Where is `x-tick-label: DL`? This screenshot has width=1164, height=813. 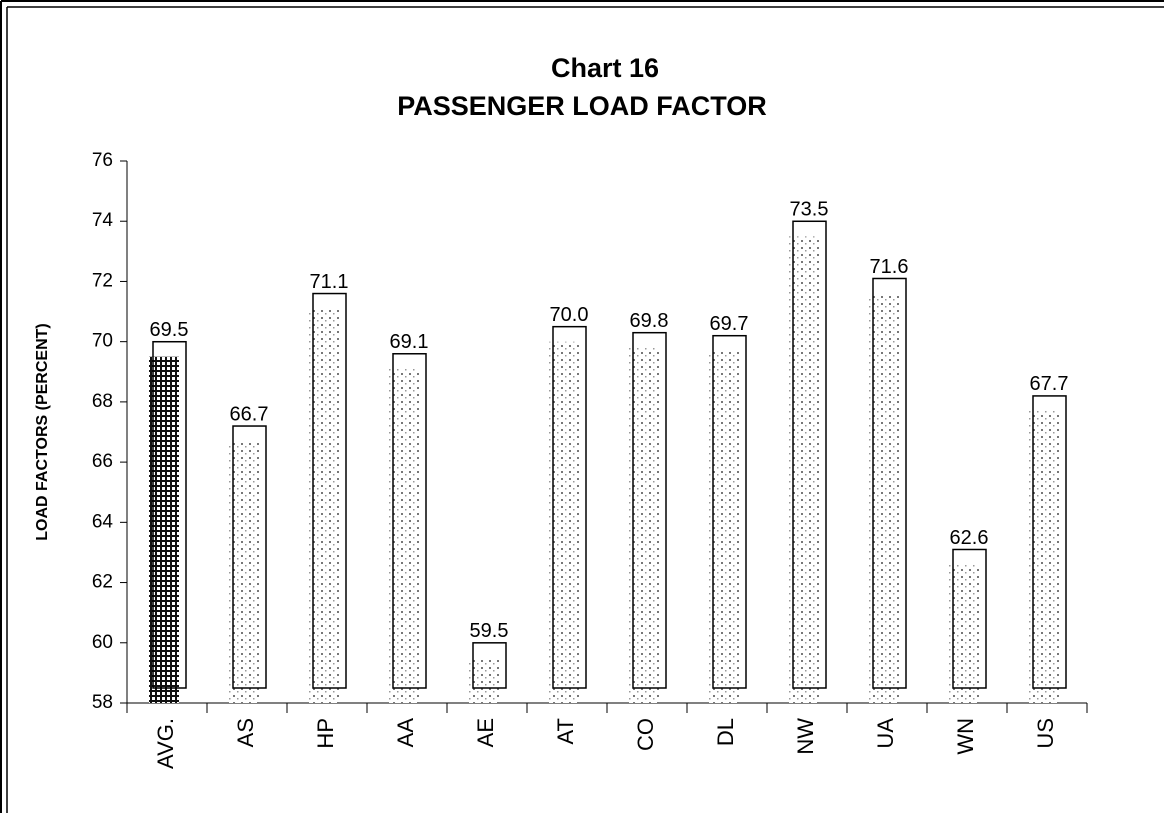
x-tick-label: DL is located at coordinates (725, 732).